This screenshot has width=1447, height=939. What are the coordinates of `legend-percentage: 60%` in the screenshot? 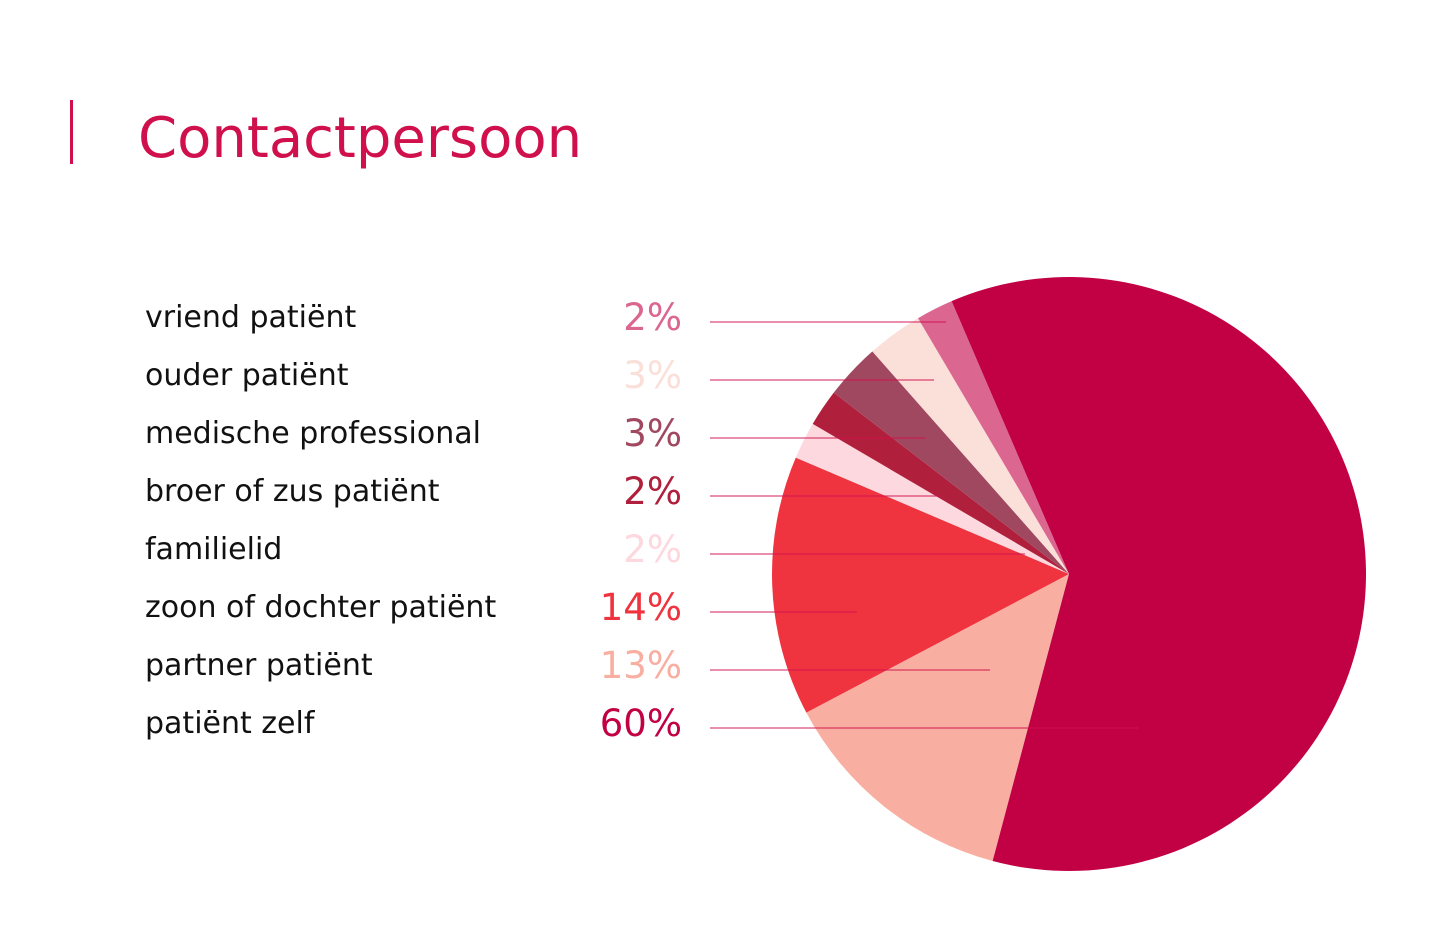 It's located at (640, 723).